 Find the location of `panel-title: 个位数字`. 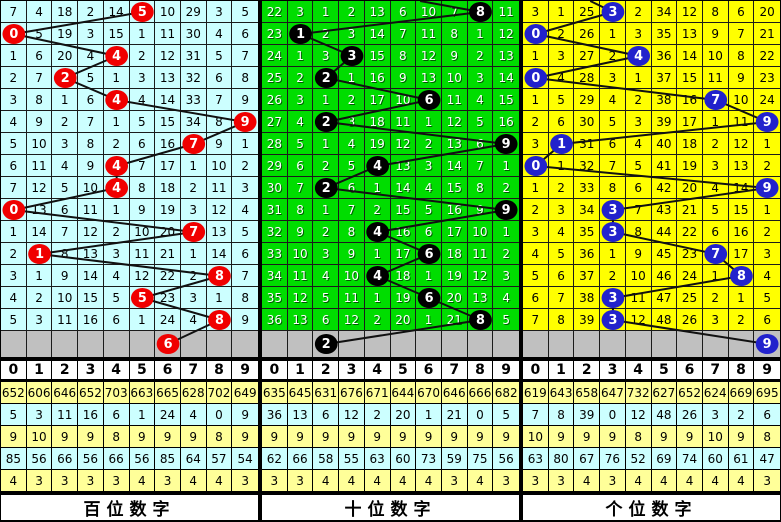

panel-title: 个位数字 is located at coordinates (651, 506).